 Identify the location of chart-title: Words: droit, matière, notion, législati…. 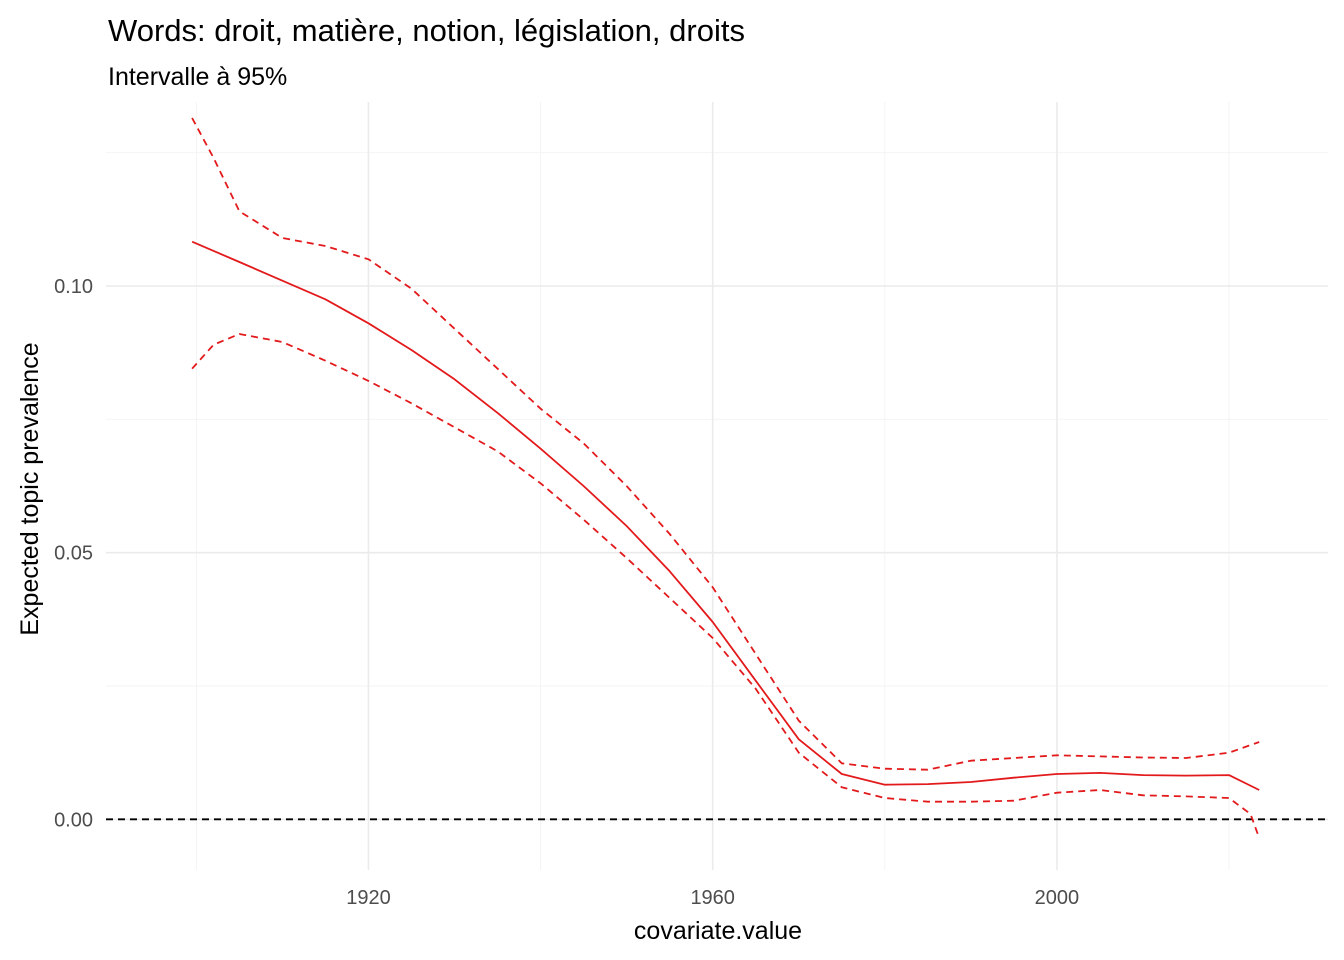
(426, 30).